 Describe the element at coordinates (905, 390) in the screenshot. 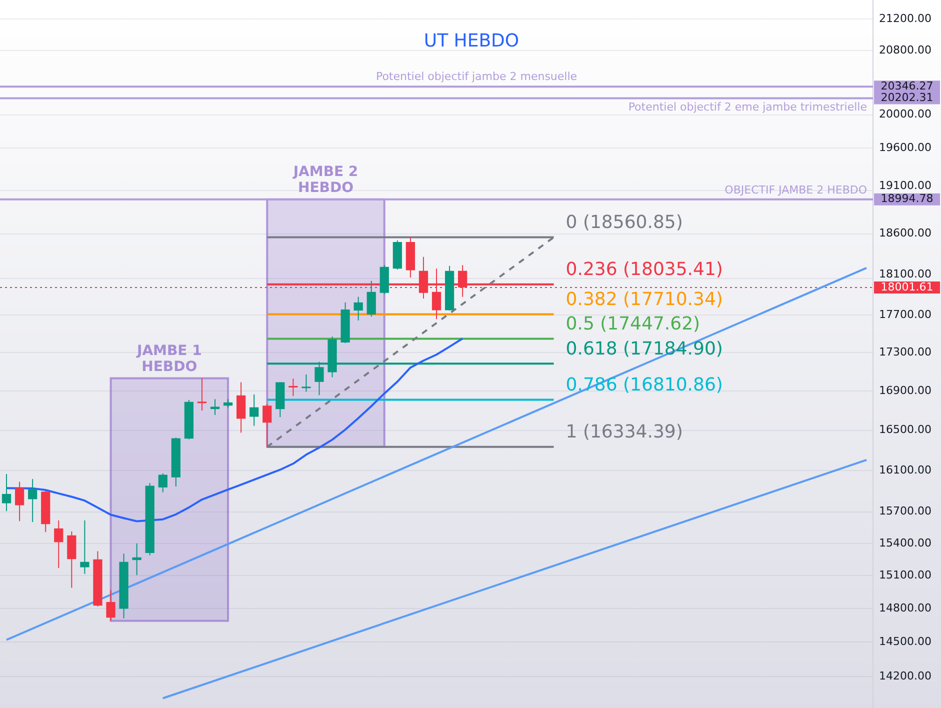

I see `y-tick-label: 16900.00` at that location.